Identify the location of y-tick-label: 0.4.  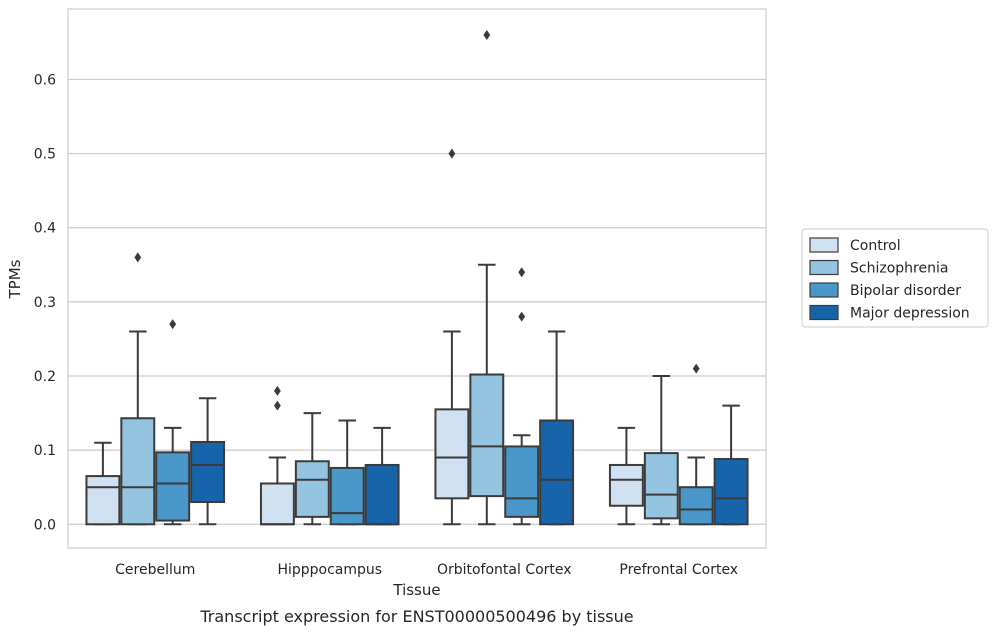
(45, 229).